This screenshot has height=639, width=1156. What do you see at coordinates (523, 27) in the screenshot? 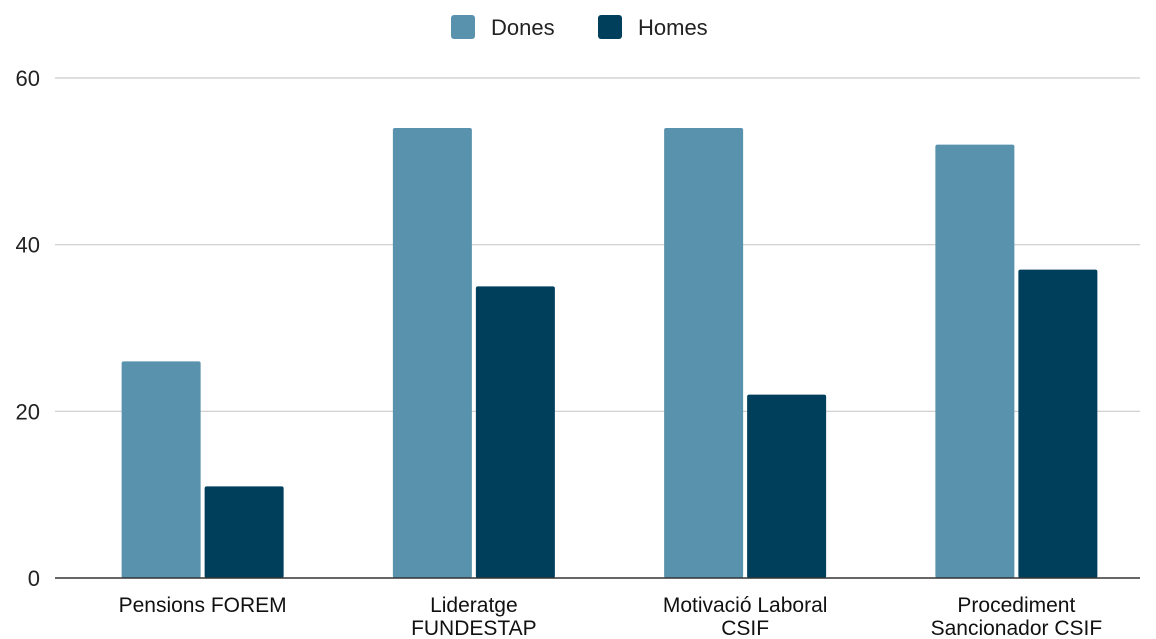
I see `legend-label-dones: Dones` at bounding box center [523, 27].